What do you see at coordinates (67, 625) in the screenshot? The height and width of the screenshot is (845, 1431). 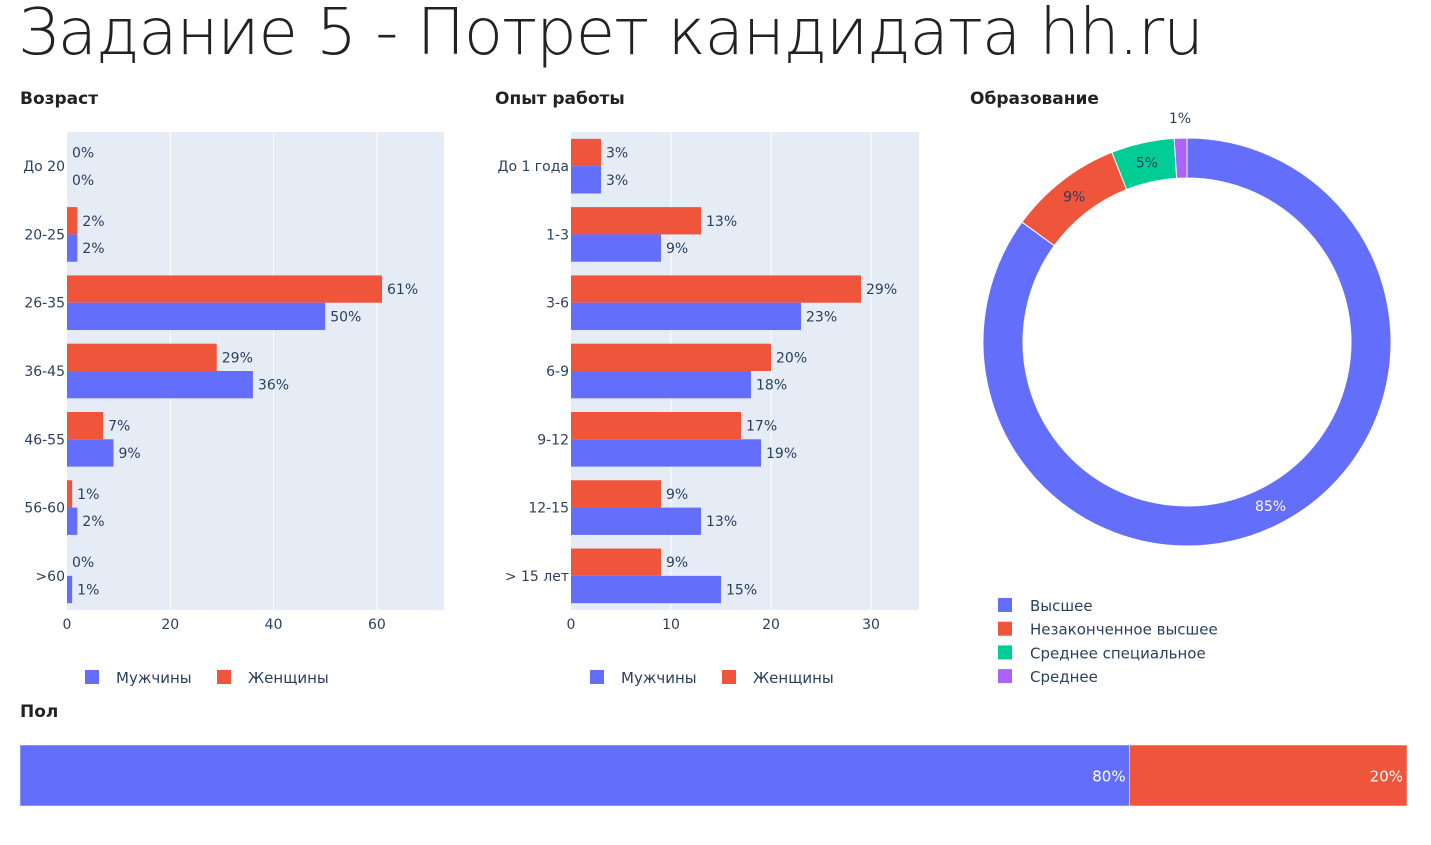 I see `age-x-tick: 0` at bounding box center [67, 625].